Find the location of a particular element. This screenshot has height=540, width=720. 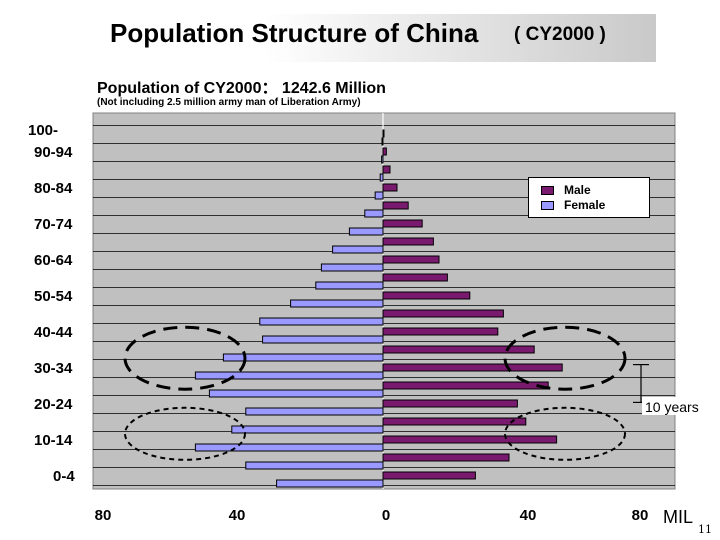

y-tick-label-10-14: 10-14 is located at coordinates (53, 440).